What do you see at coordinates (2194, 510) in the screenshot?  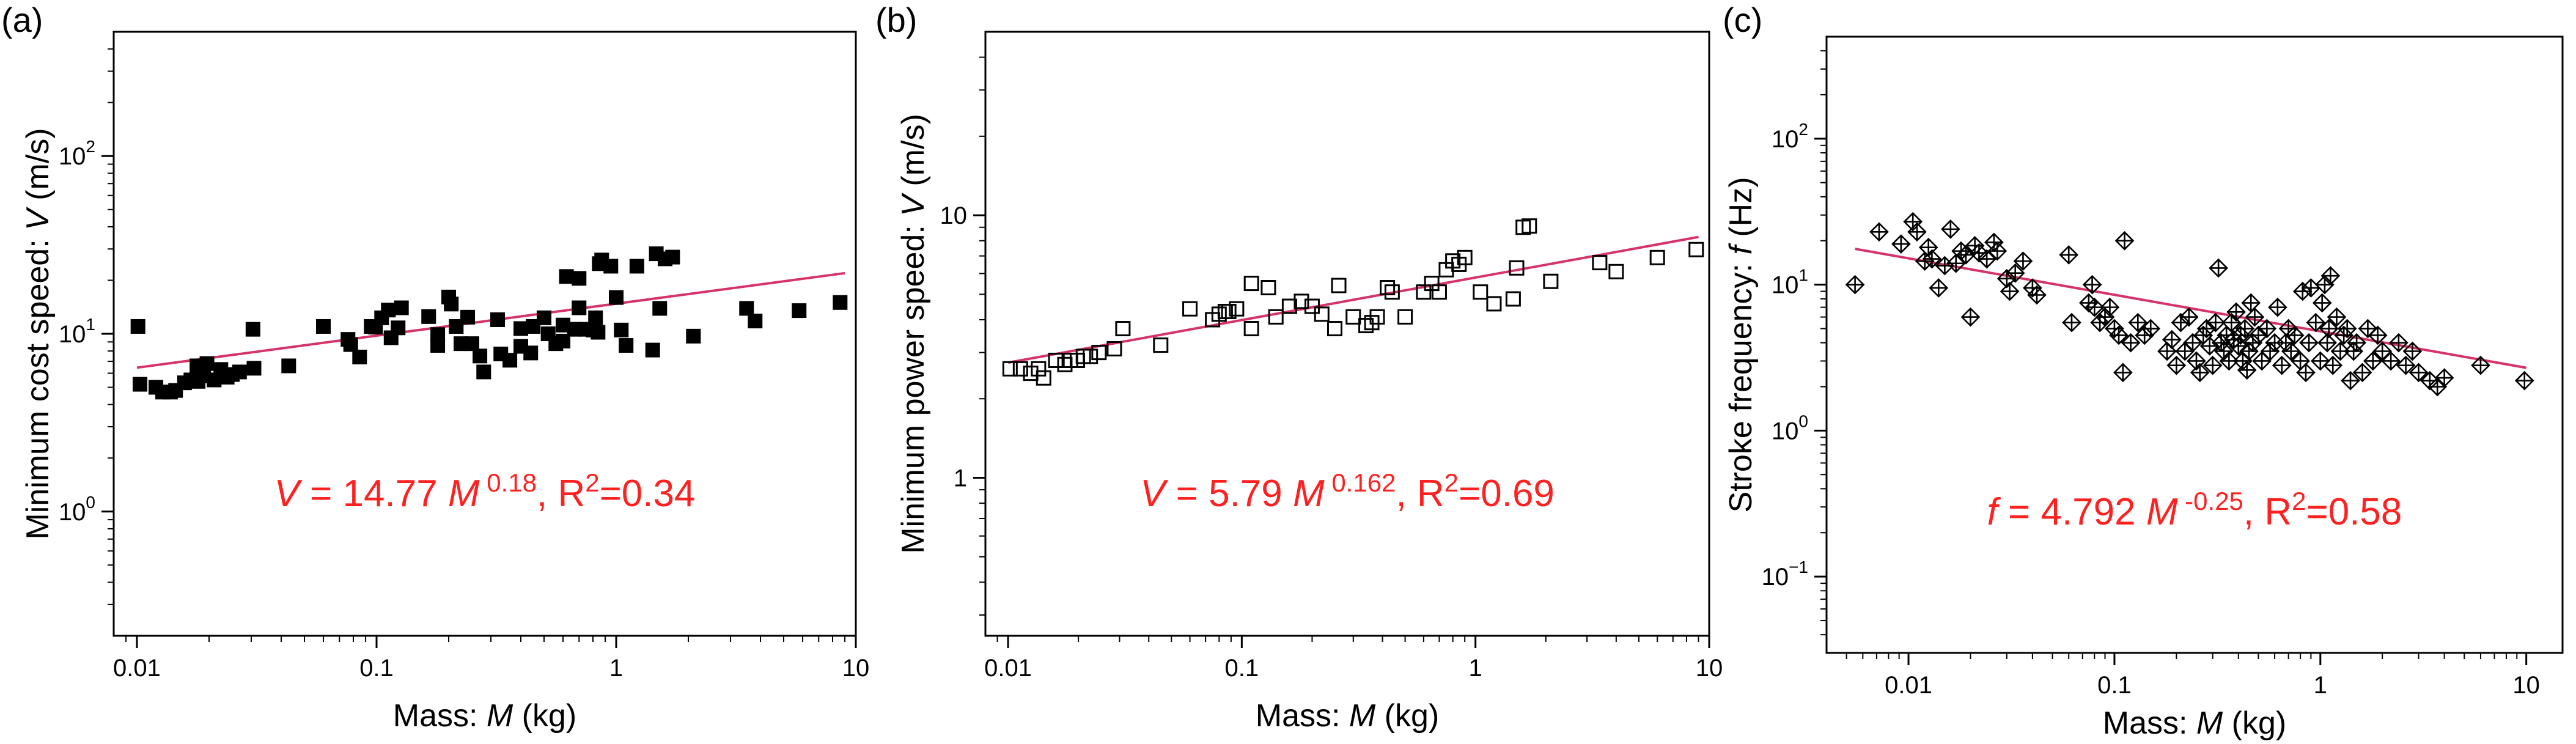 I see `fit-annotation: f = 4.792 M -0.25, R2=0.58` at bounding box center [2194, 510].